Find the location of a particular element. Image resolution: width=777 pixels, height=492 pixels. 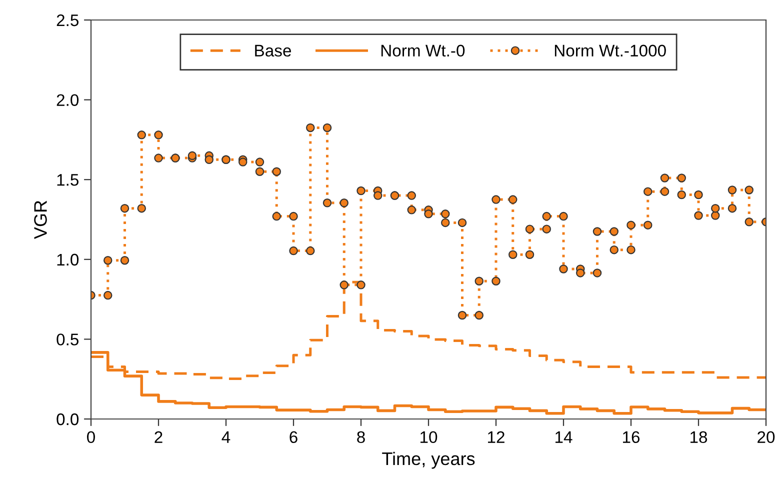

legend-label: Base is located at coordinates (273, 50).